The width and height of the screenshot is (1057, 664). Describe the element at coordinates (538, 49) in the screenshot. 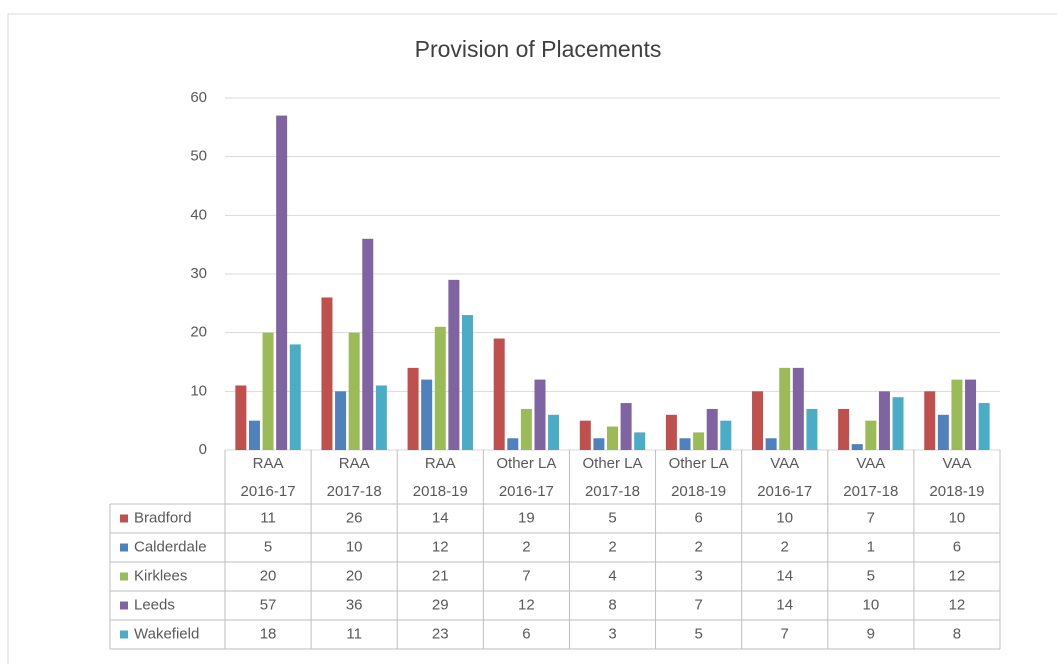

I see `chart-title: Provision of Placements` at that location.